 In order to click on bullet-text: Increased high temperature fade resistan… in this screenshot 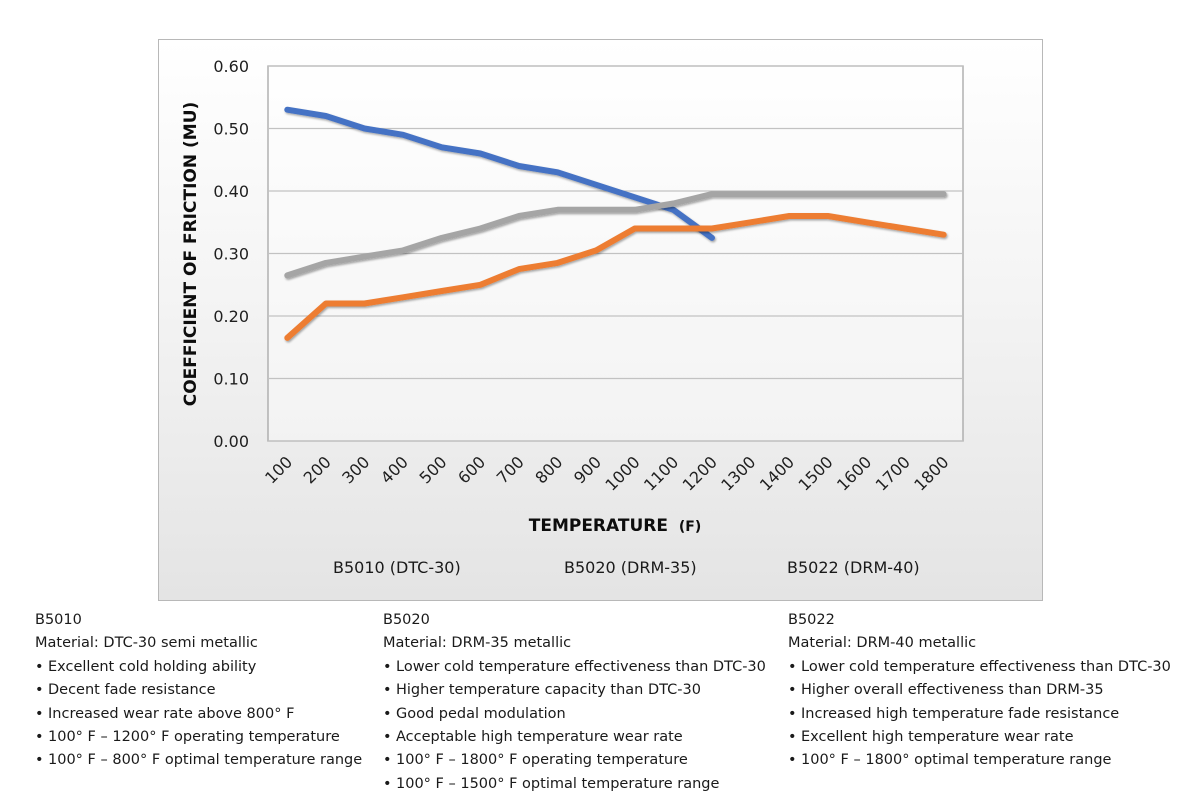, I will do `click(960, 713)`.